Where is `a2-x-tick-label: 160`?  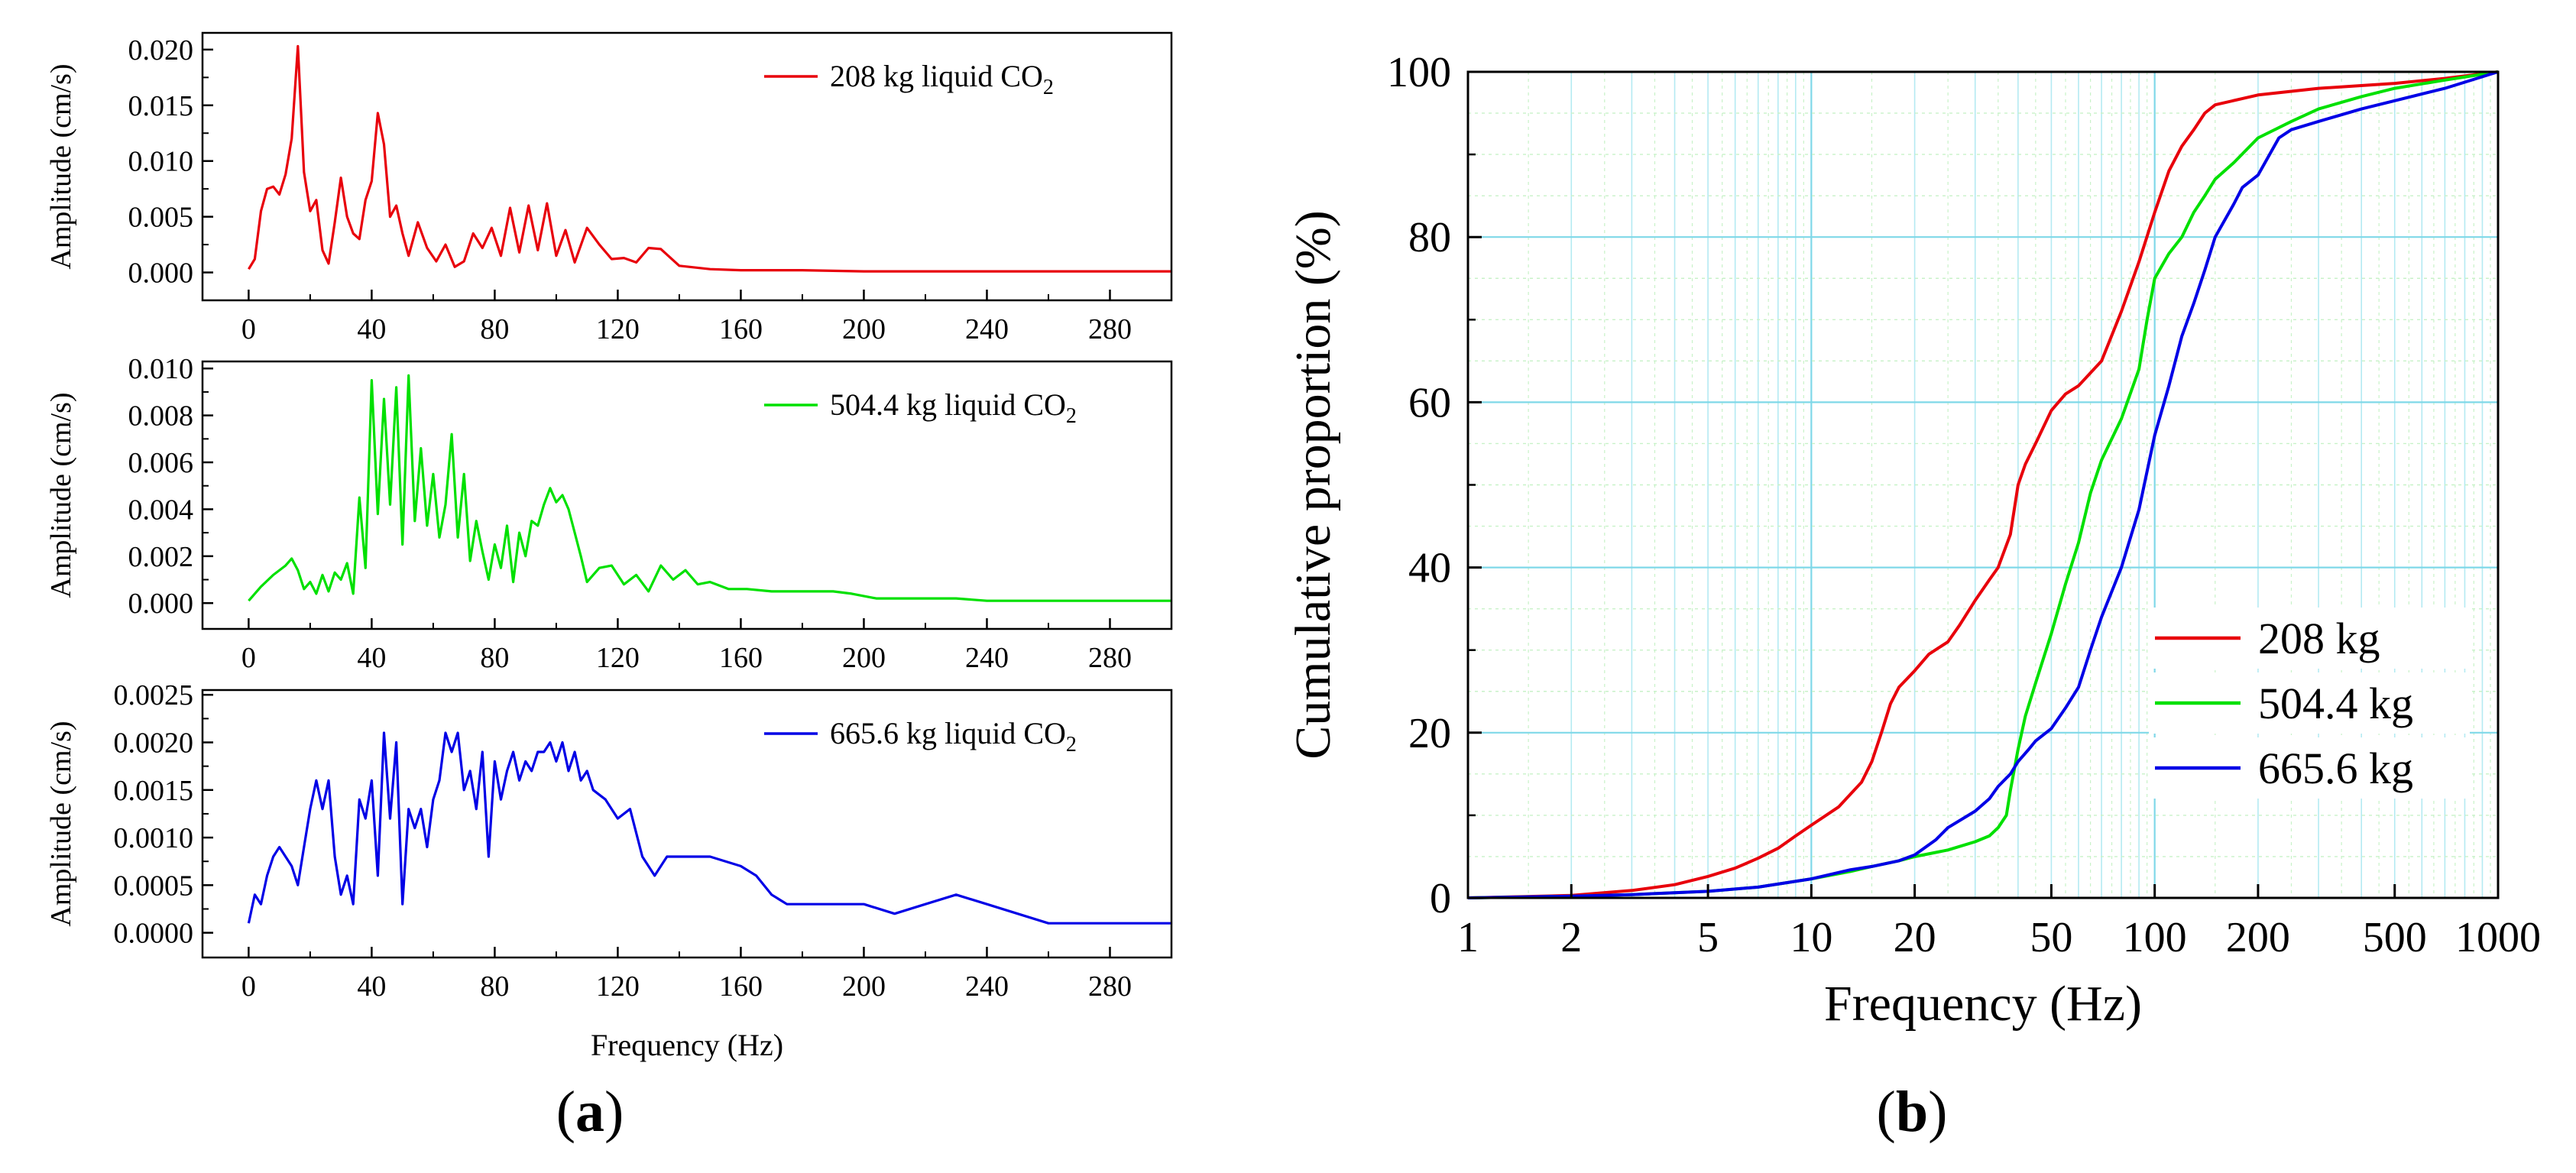 a2-x-tick-label: 160 is located at coordinates (741, 658).